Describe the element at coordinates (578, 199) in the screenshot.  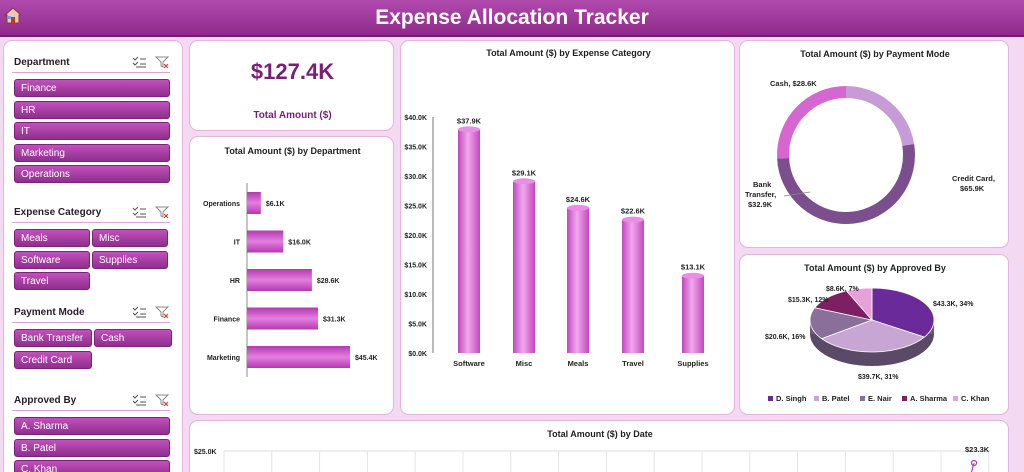
I see `cat-data-label: $24.6K` at that location.